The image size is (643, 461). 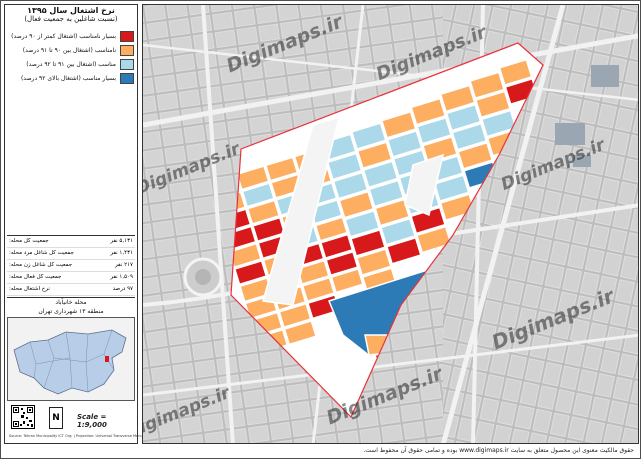 I want to click on location-subtitle: منطقه ۱۳ شهرداری تهران, so click(x=71, y=311).